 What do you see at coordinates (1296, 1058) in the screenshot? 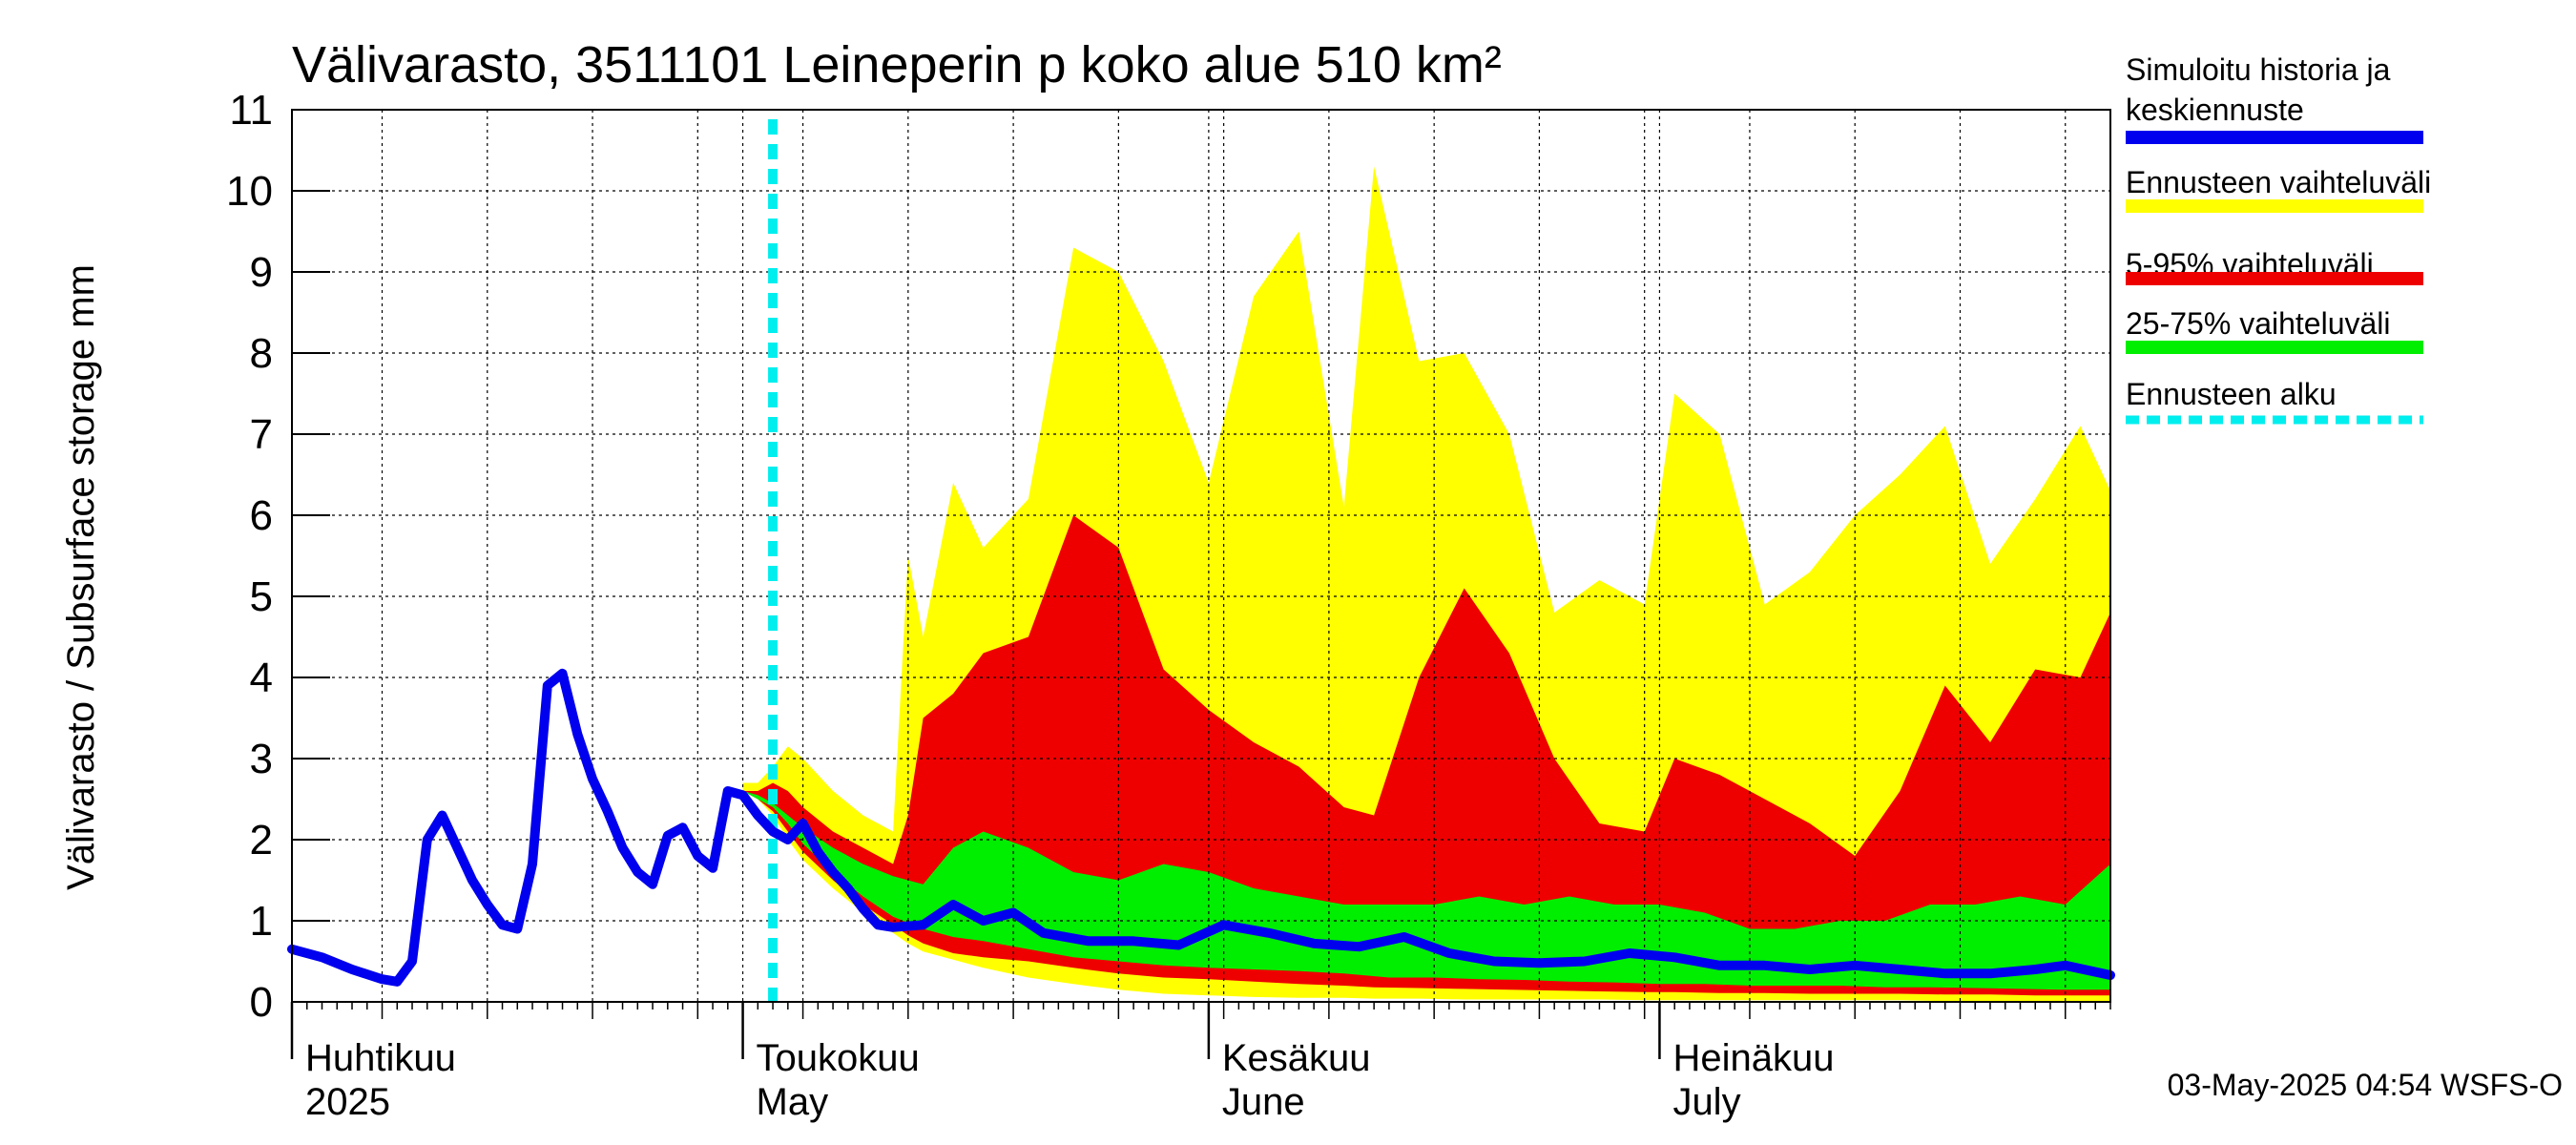
I see `month-label-fi-2: Kesäkuu` at bounding box center [1296, 1058].